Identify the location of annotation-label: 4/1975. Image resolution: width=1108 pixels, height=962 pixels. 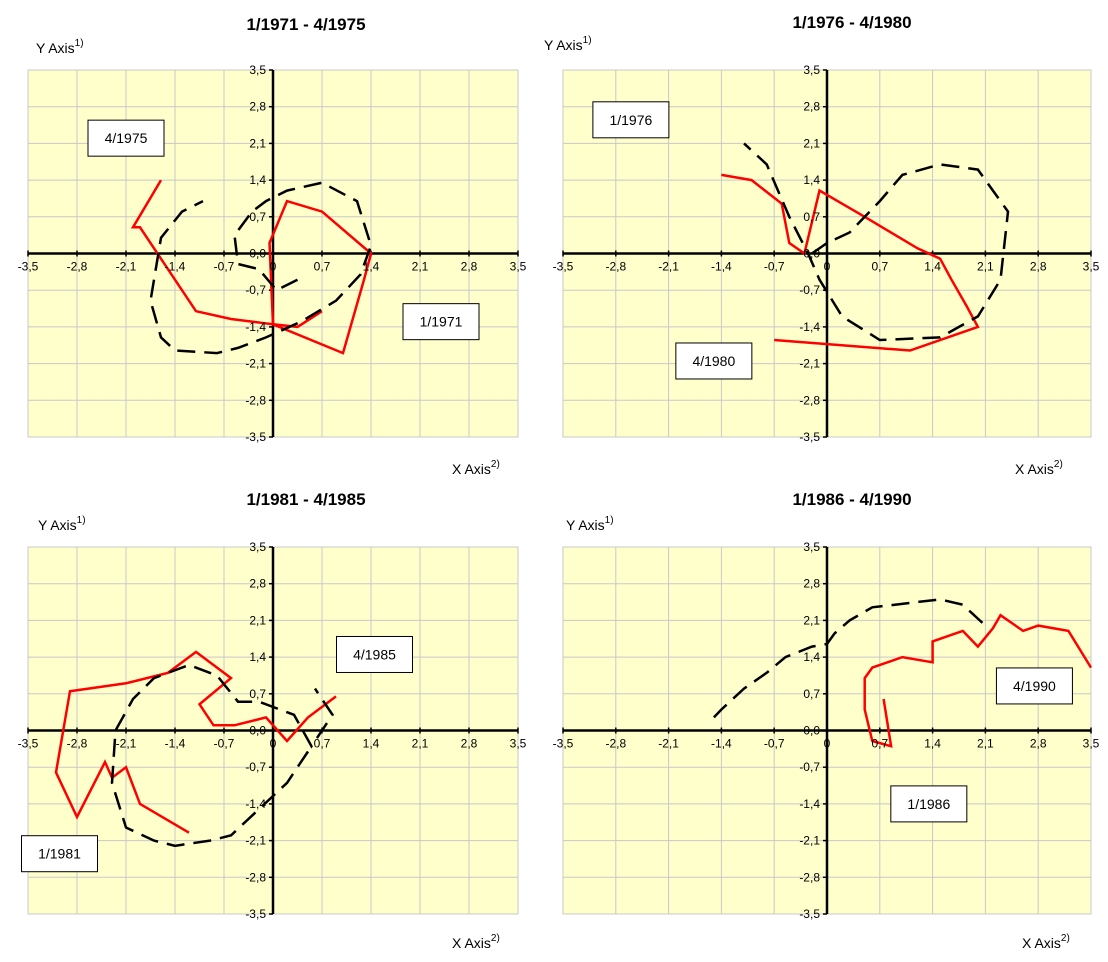
(126, 138).